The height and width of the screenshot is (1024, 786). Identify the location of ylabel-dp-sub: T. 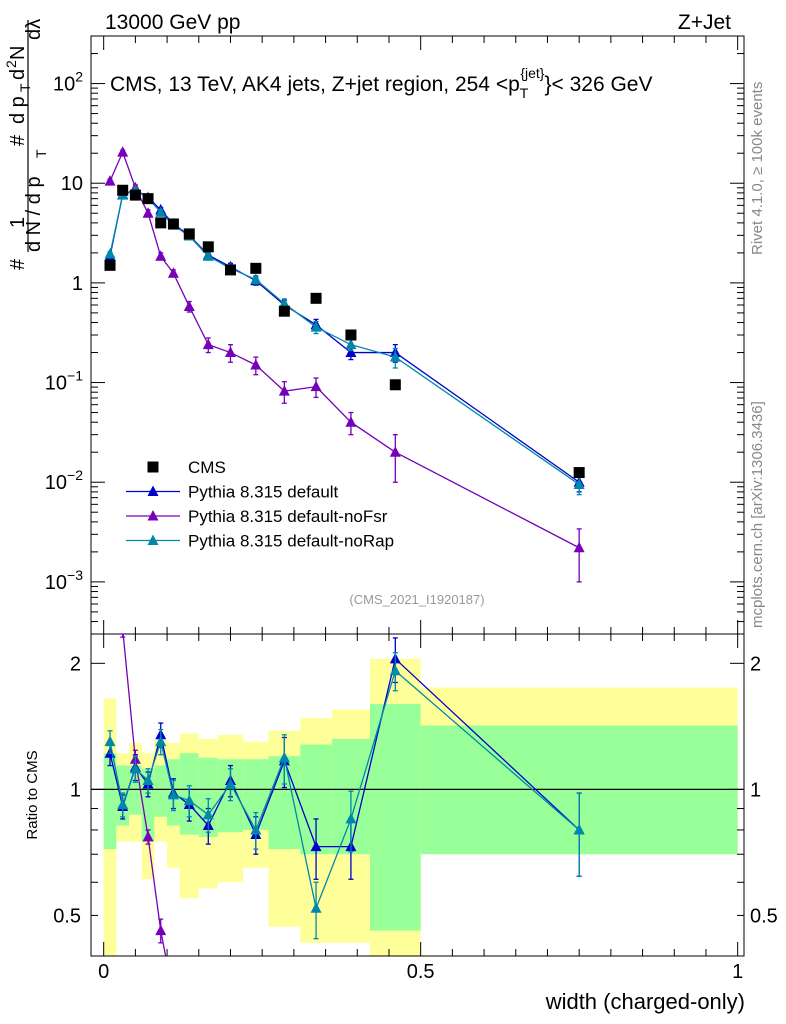
(25, 87).